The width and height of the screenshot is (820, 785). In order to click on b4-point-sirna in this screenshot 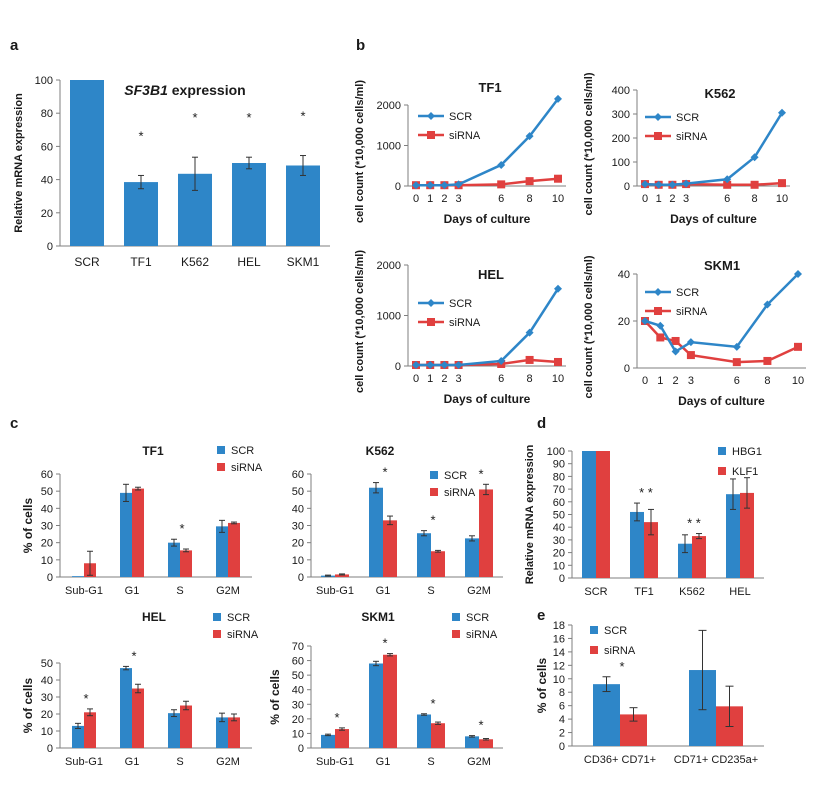, I will do `click(660, 337)`.